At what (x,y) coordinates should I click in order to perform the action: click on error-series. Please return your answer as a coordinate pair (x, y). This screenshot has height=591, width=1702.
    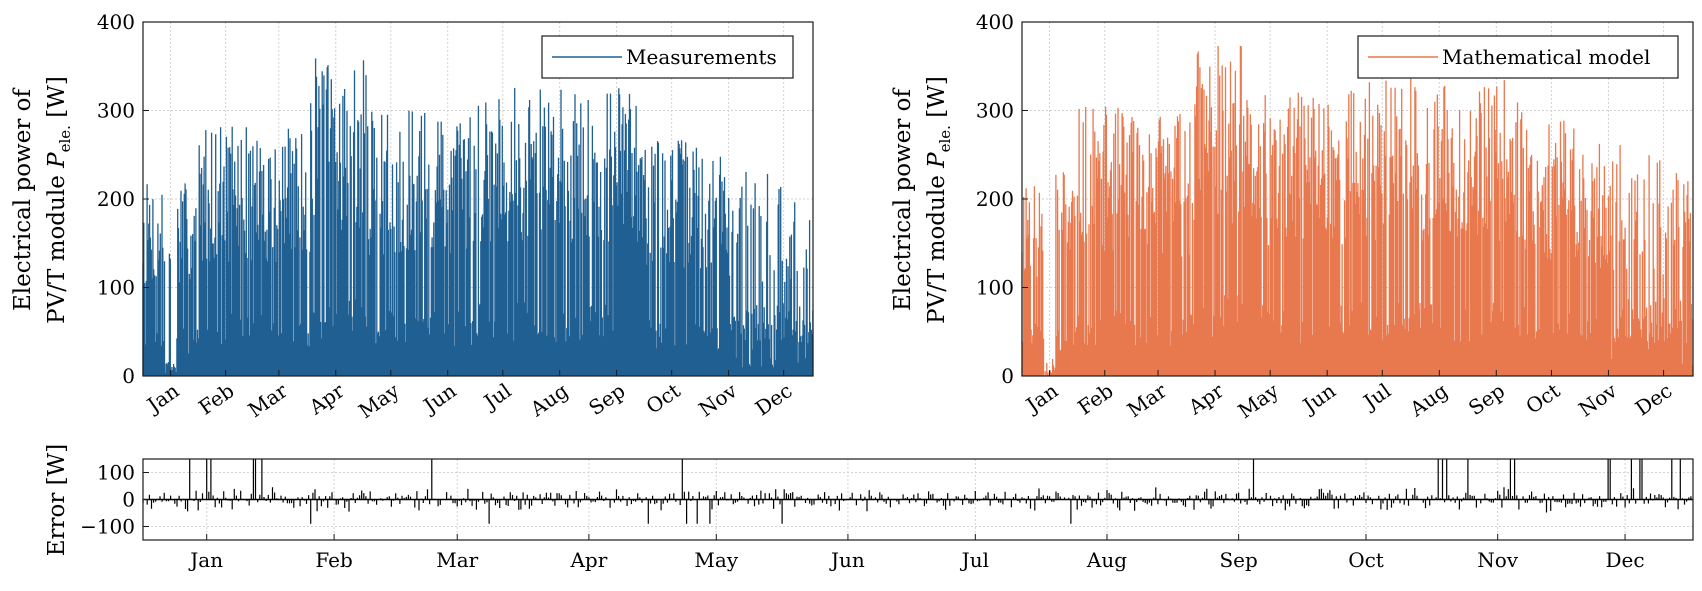
    Looking at the image, I should click on (917, 491).